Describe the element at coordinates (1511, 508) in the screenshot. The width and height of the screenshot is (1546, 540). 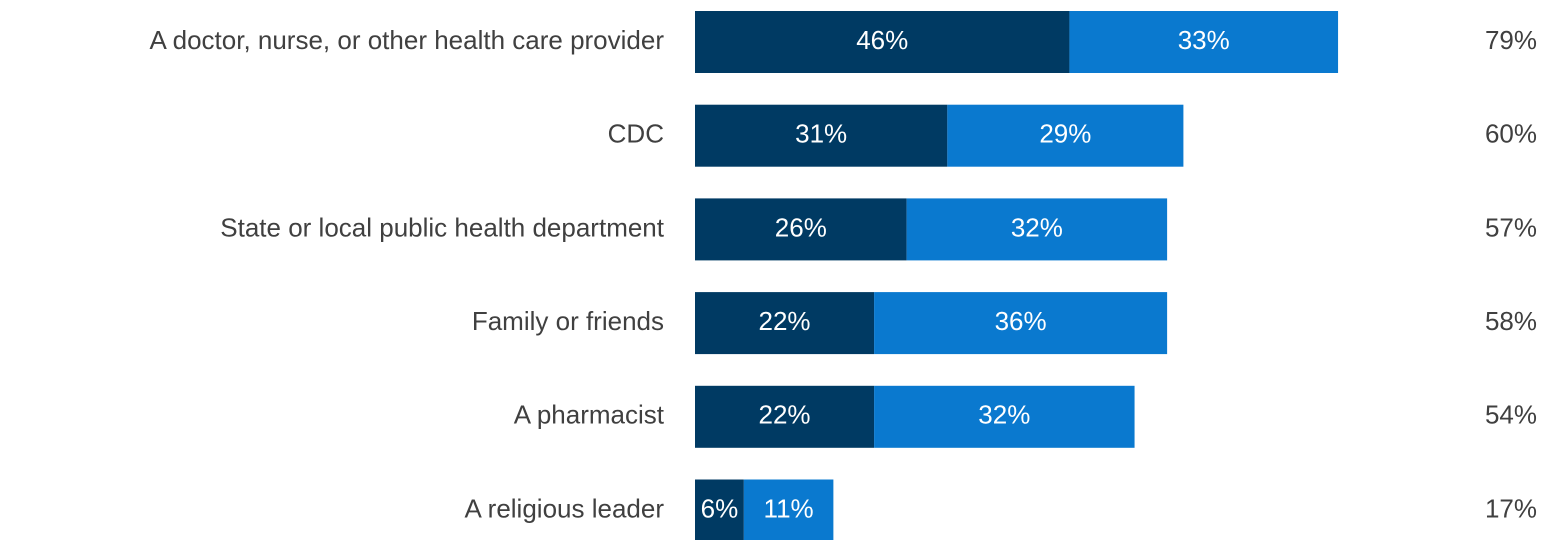
I see `total-value-label: 17%` at that location.